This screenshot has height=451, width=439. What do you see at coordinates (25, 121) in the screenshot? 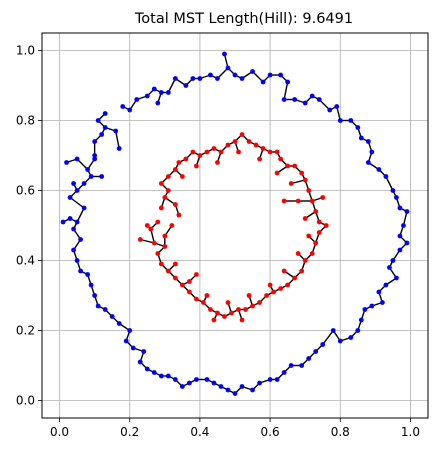
I see `y-tick-label: 0.8` at bounding box center [25, 121].